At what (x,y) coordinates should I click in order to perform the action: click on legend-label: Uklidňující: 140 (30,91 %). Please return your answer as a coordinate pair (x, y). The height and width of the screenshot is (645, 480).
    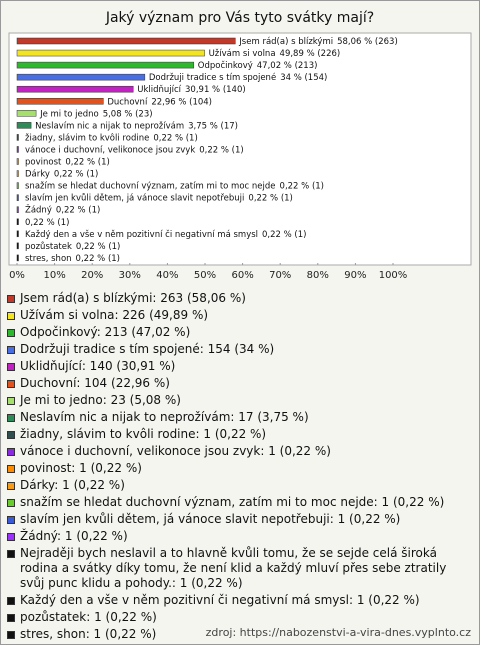
    Looking at the image, I should click on (98, 366).